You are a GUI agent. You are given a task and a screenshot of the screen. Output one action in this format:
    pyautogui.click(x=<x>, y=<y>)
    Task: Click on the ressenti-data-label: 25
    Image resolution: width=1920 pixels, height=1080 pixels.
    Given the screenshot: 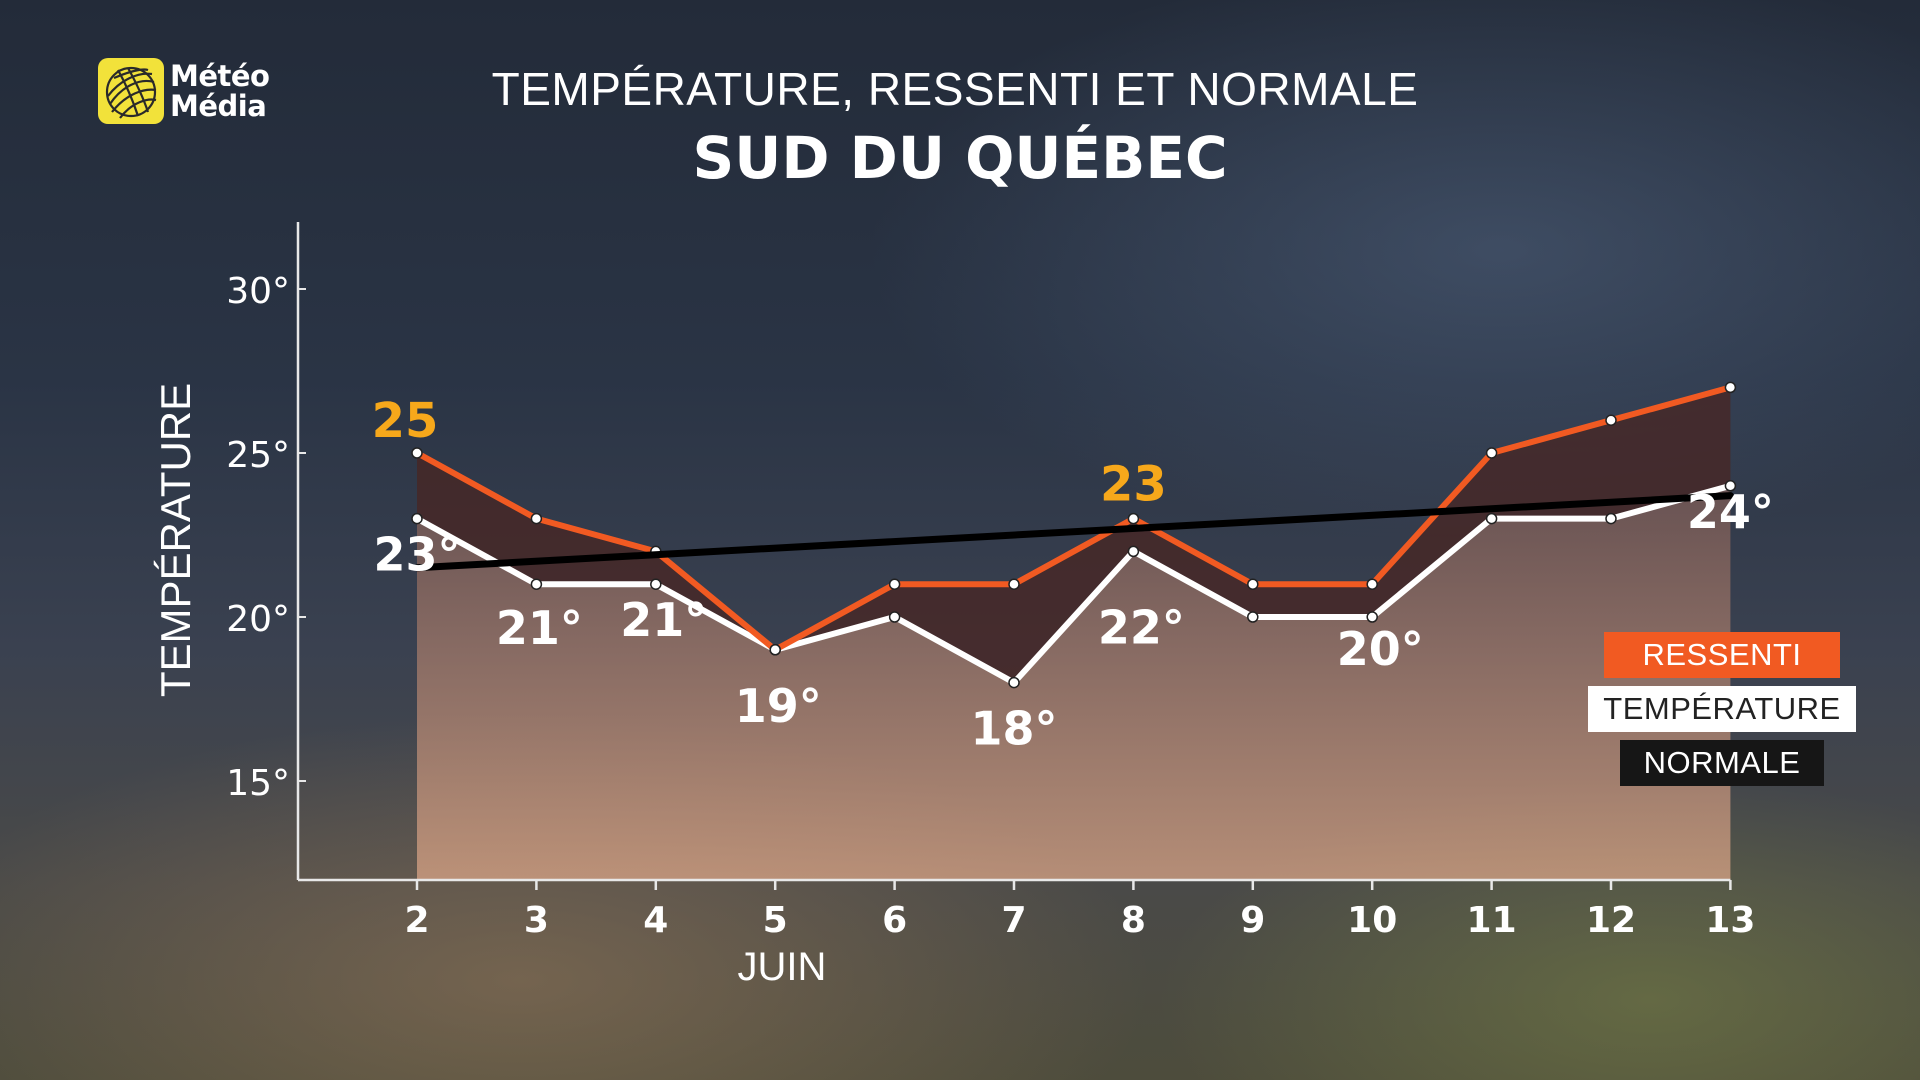 What is the action you would take?
    pyautogui.click(x=405, y=421)
    